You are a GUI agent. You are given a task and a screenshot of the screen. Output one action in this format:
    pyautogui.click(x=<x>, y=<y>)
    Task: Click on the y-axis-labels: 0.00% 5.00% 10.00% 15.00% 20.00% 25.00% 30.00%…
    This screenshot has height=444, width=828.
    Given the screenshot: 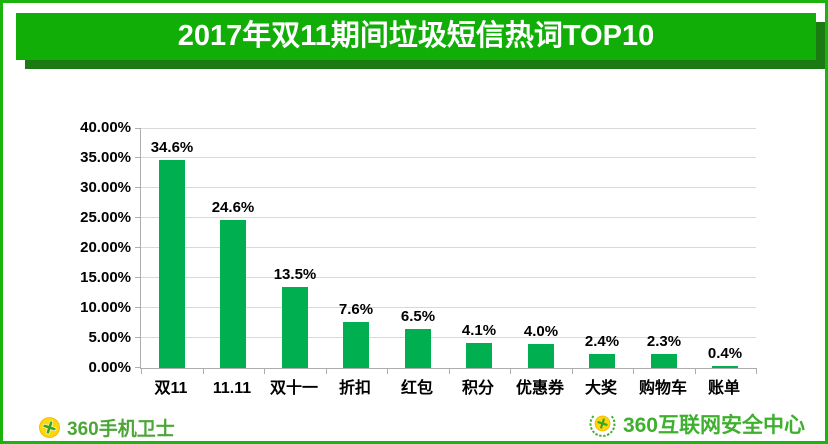 What is the action you would take?
    pyautogui.click(x=89, y=248)
    